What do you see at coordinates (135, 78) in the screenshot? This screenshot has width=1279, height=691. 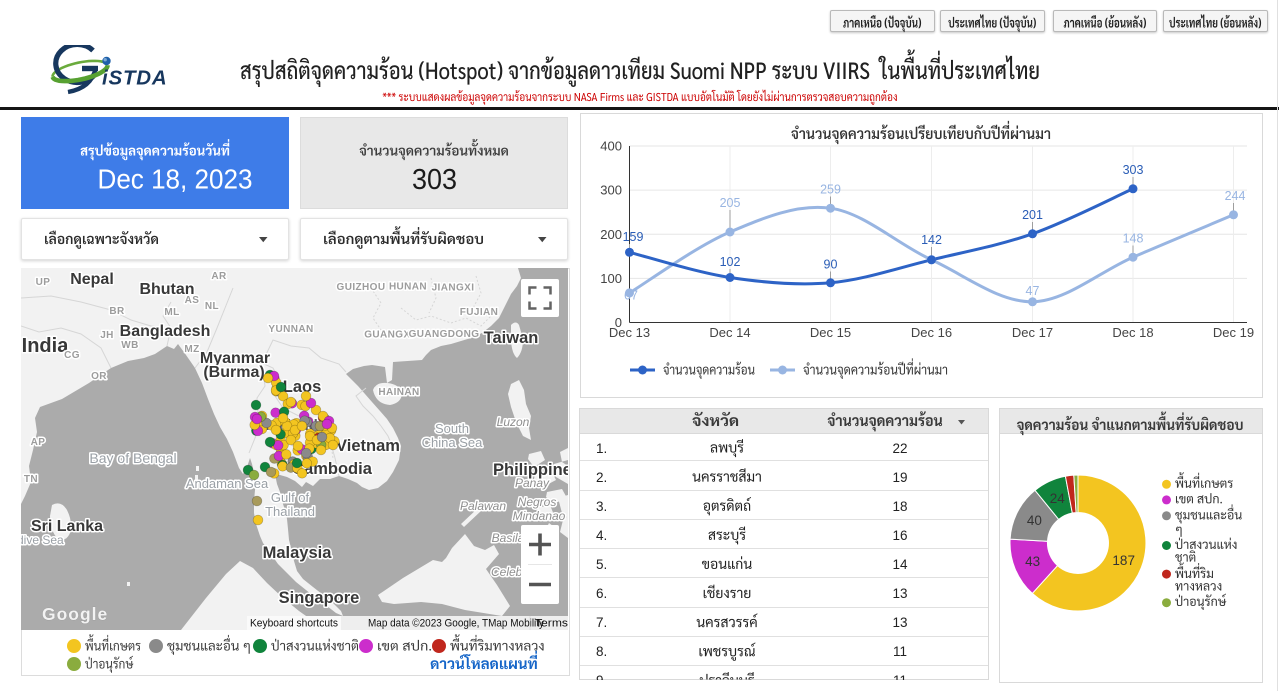 I see `svg-text: iSTDA` at bounding box center [135, 78].